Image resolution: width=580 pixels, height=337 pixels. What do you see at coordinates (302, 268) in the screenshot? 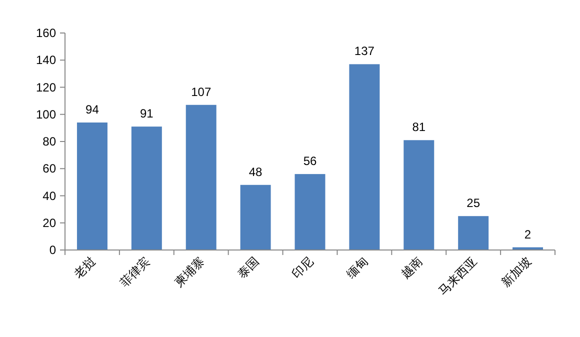
I see `x-tick-label: 印尼` at bounding box center [302, 268].